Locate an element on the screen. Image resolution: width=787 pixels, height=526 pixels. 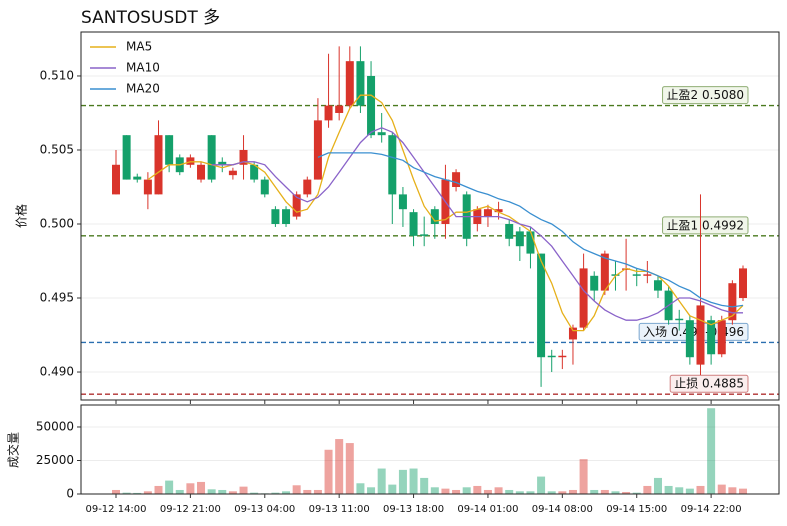
y-tick-label: 0.505 is located at coordinates (57, 149).